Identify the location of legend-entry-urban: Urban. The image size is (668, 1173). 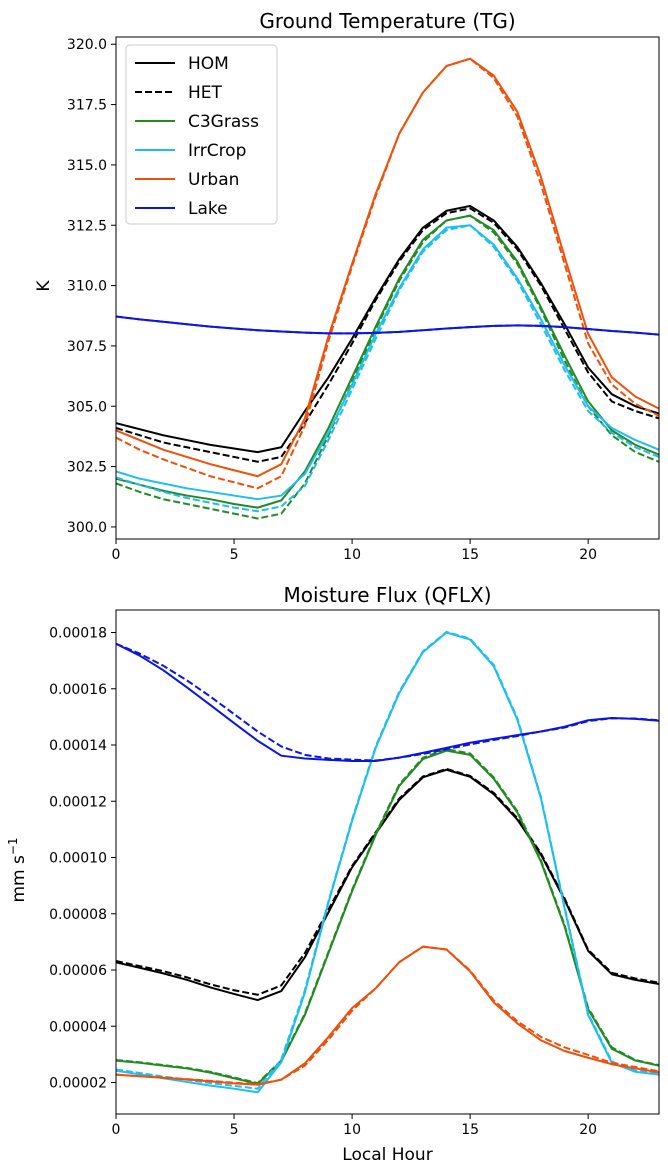
(213, 180).